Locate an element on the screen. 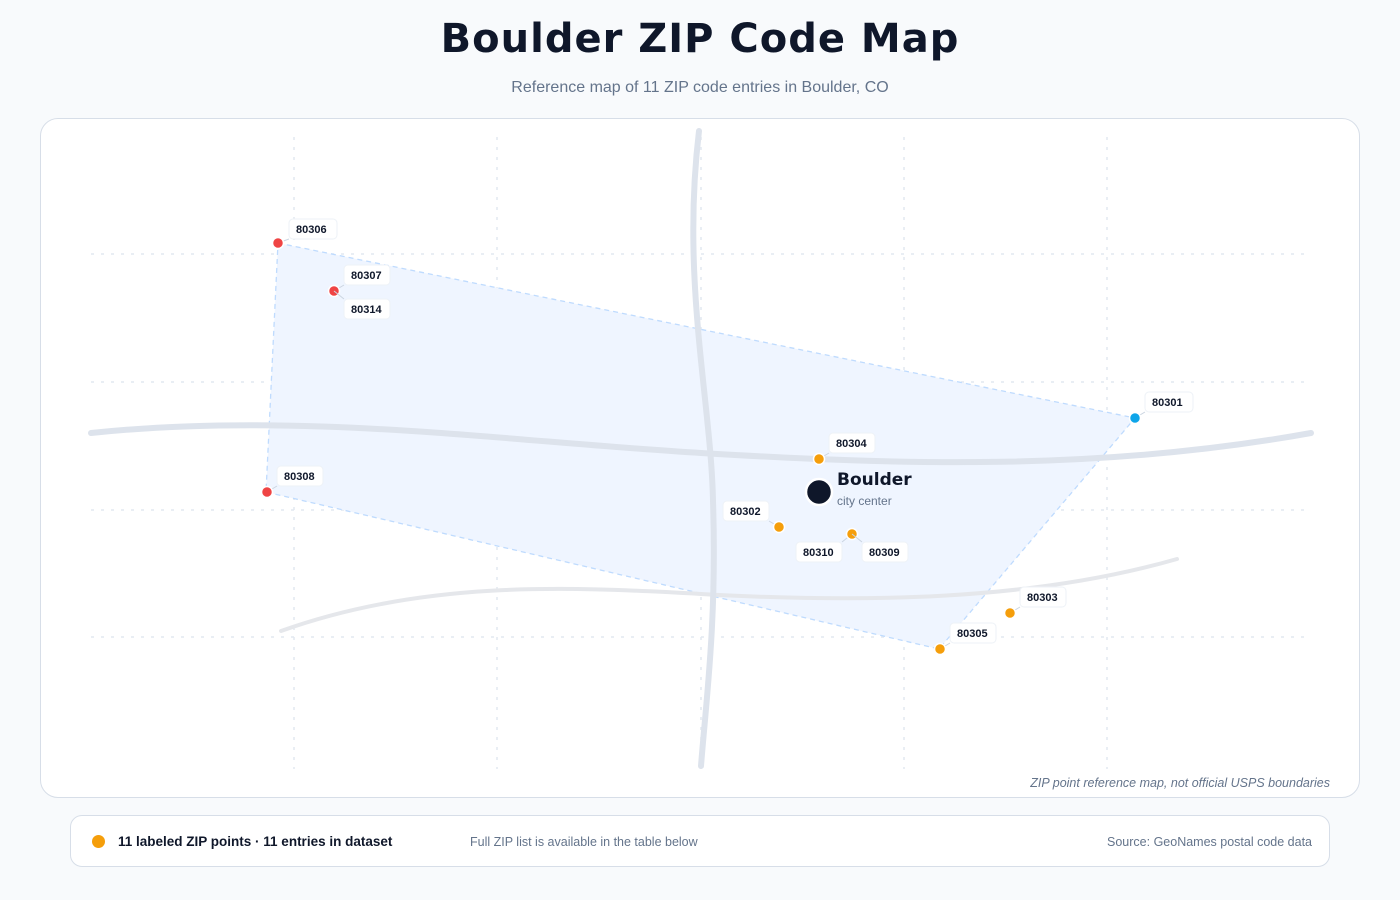  zip-point-80303: 80303 is located at coordinates (1035, 603).